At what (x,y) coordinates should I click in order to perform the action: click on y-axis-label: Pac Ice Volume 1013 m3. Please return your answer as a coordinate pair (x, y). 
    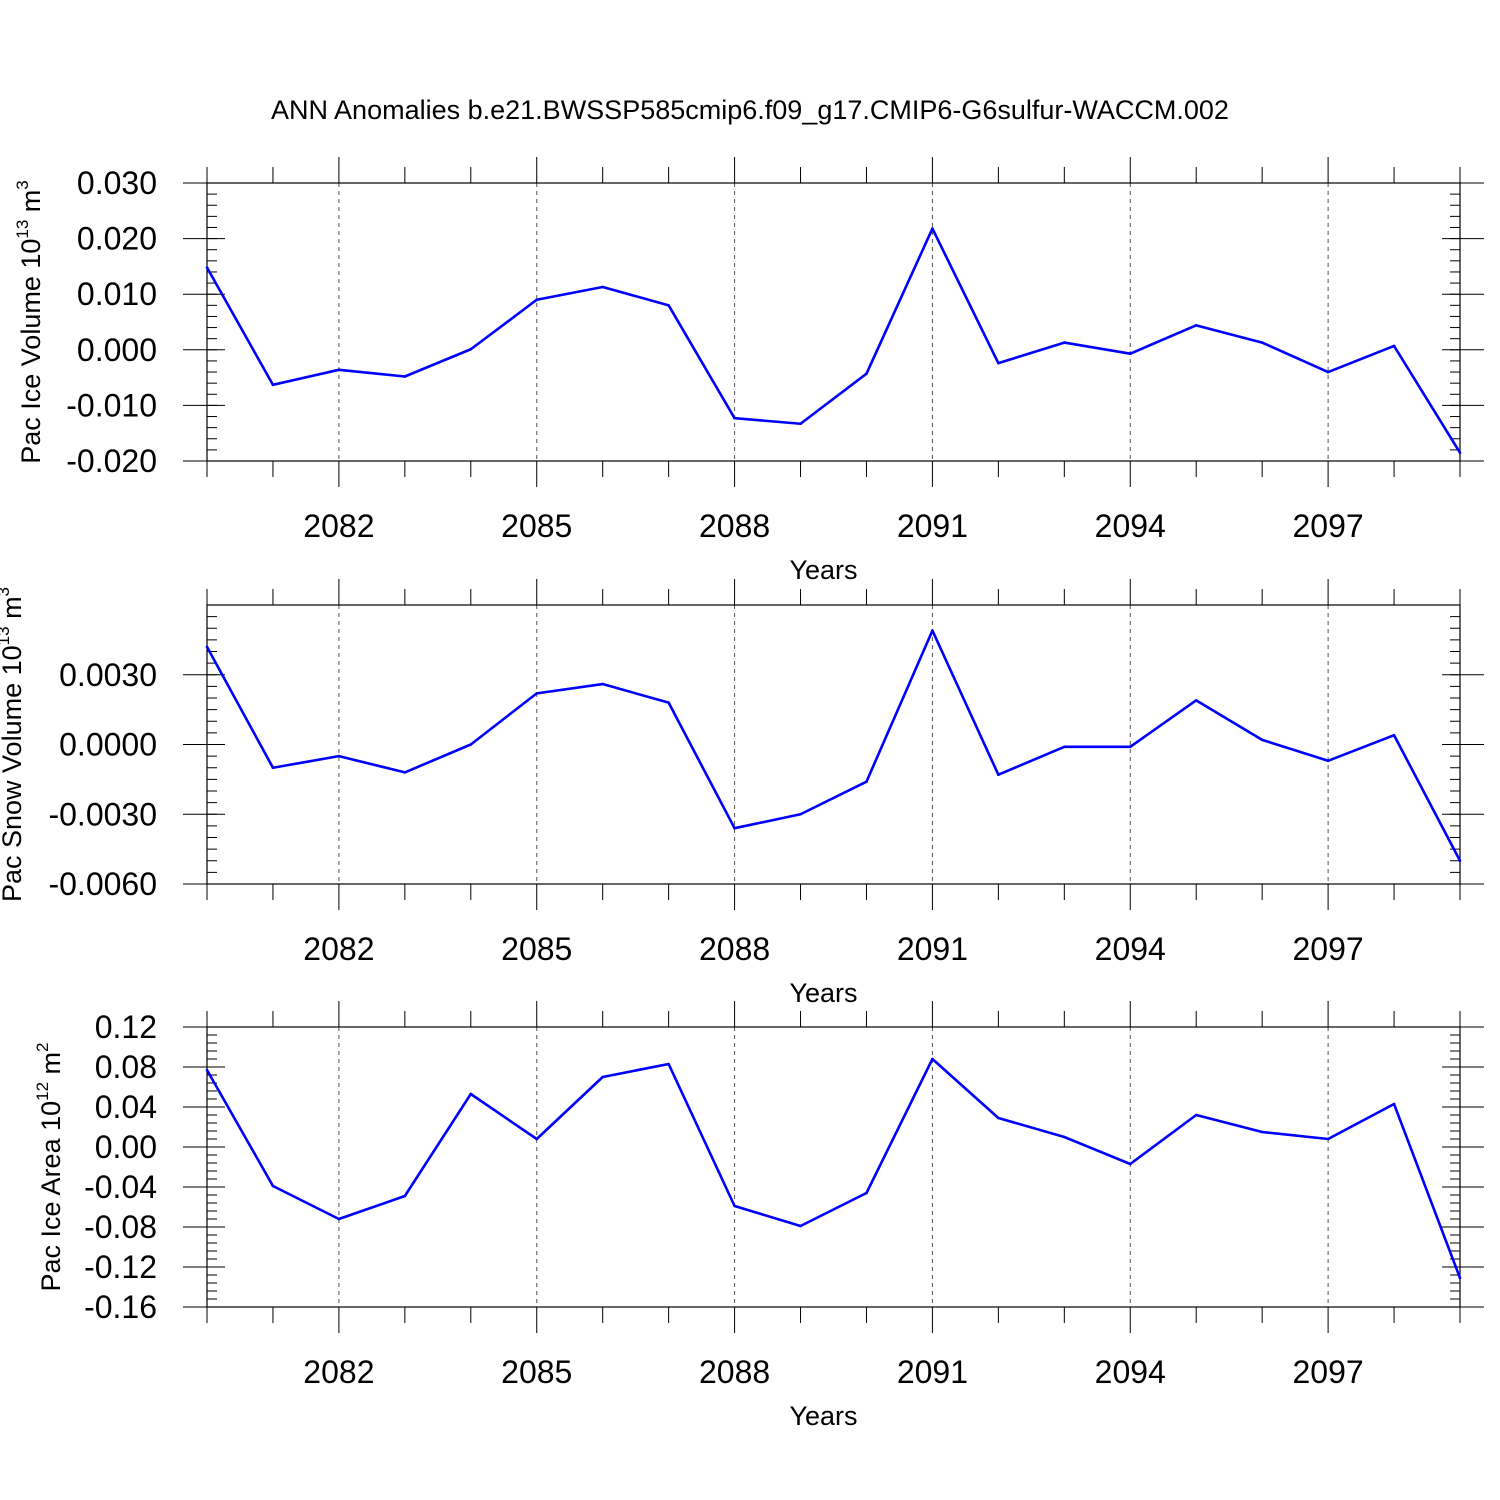
    Looking at the image, I should click on (29, 322).